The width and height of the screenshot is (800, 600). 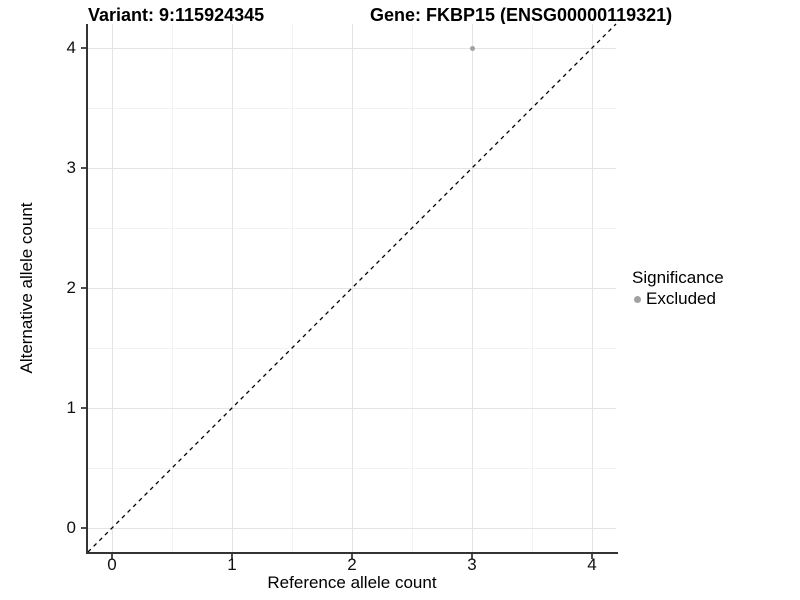 I want to click on x-tick-label: 4, so click(x=592, y=564).